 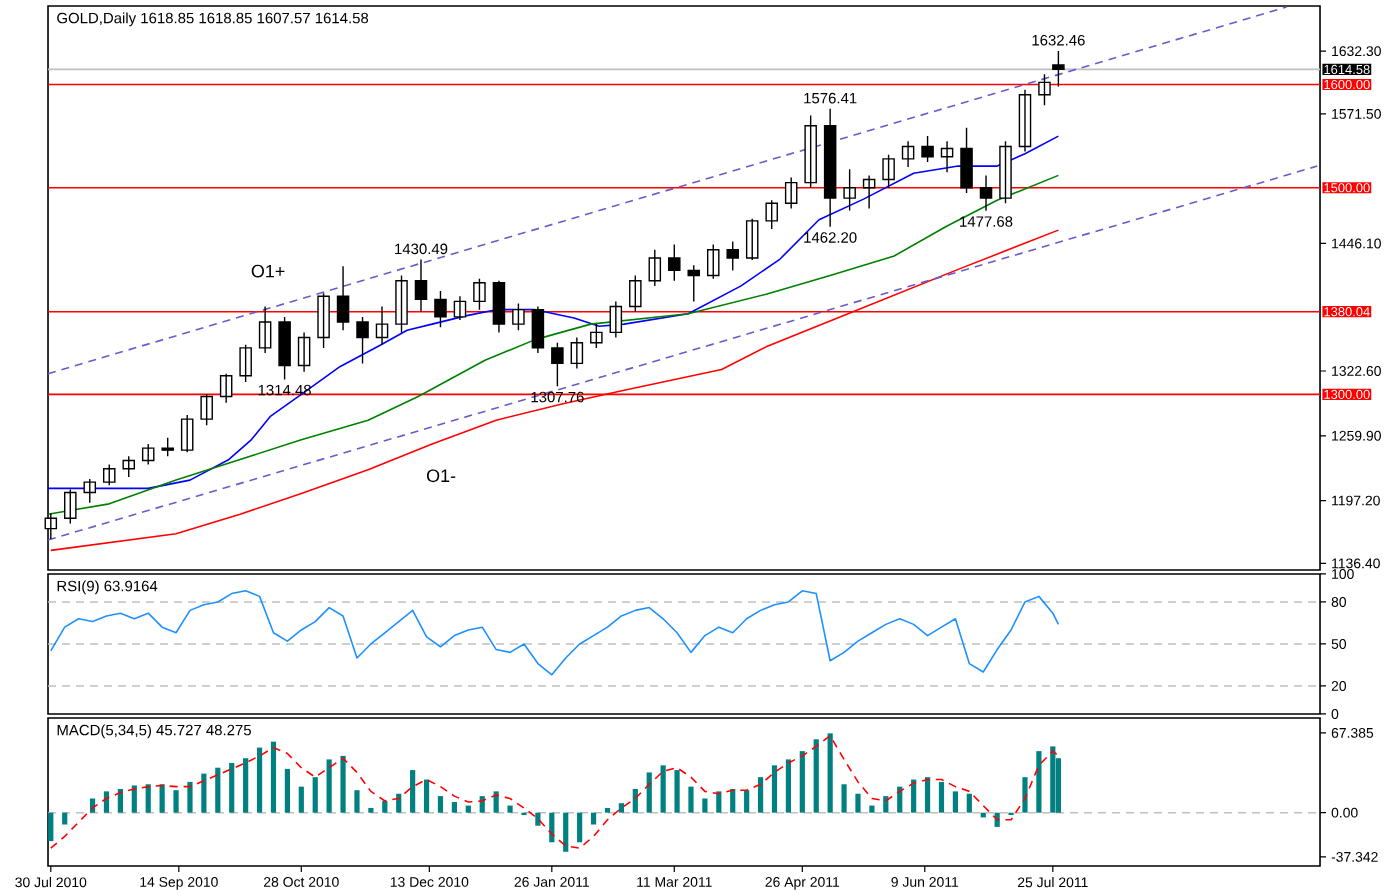 What do you see at coordinates (441, 476) in the screenshot?
I see `annotation: O1-` at bounding box center [441, 476].